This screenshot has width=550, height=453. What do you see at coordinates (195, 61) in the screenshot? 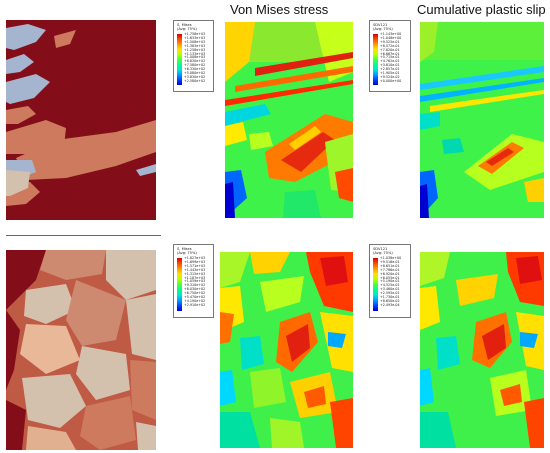
I see `legend-value: +8.830e+02` at bounding box center [195, 61].